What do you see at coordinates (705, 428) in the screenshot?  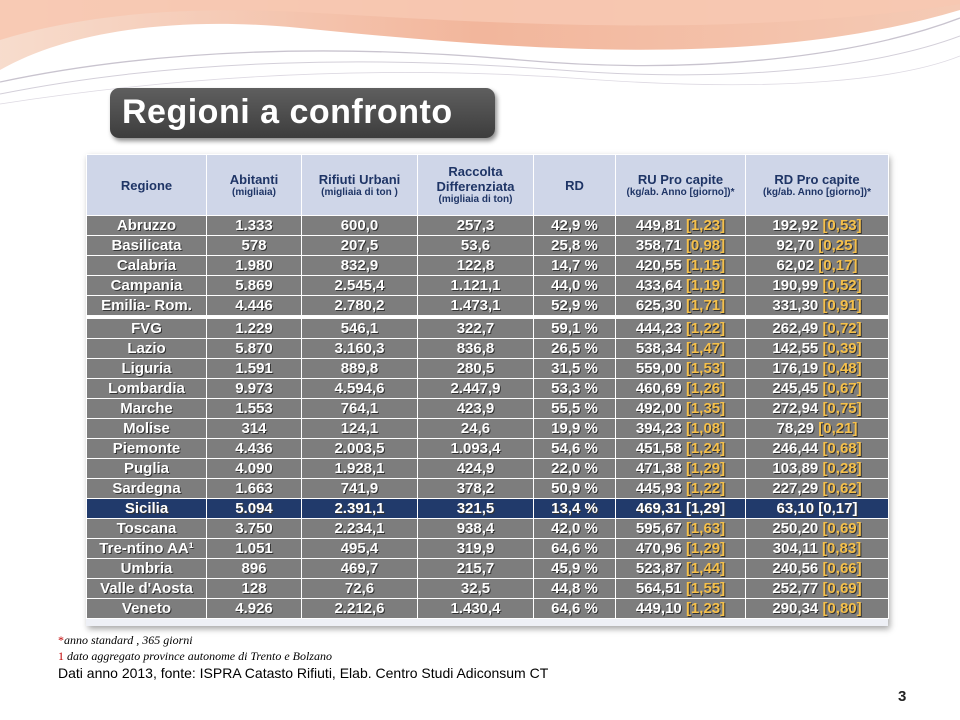 I see `cell-ru-pro-capite-daily: [1,08]` at bounding box center [705, 428].